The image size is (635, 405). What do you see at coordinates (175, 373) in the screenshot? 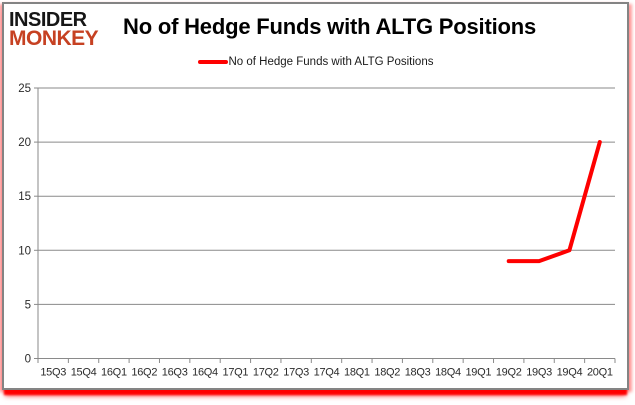
I see `x-axis-label: 16Q3` at bounding box center [175, 373].